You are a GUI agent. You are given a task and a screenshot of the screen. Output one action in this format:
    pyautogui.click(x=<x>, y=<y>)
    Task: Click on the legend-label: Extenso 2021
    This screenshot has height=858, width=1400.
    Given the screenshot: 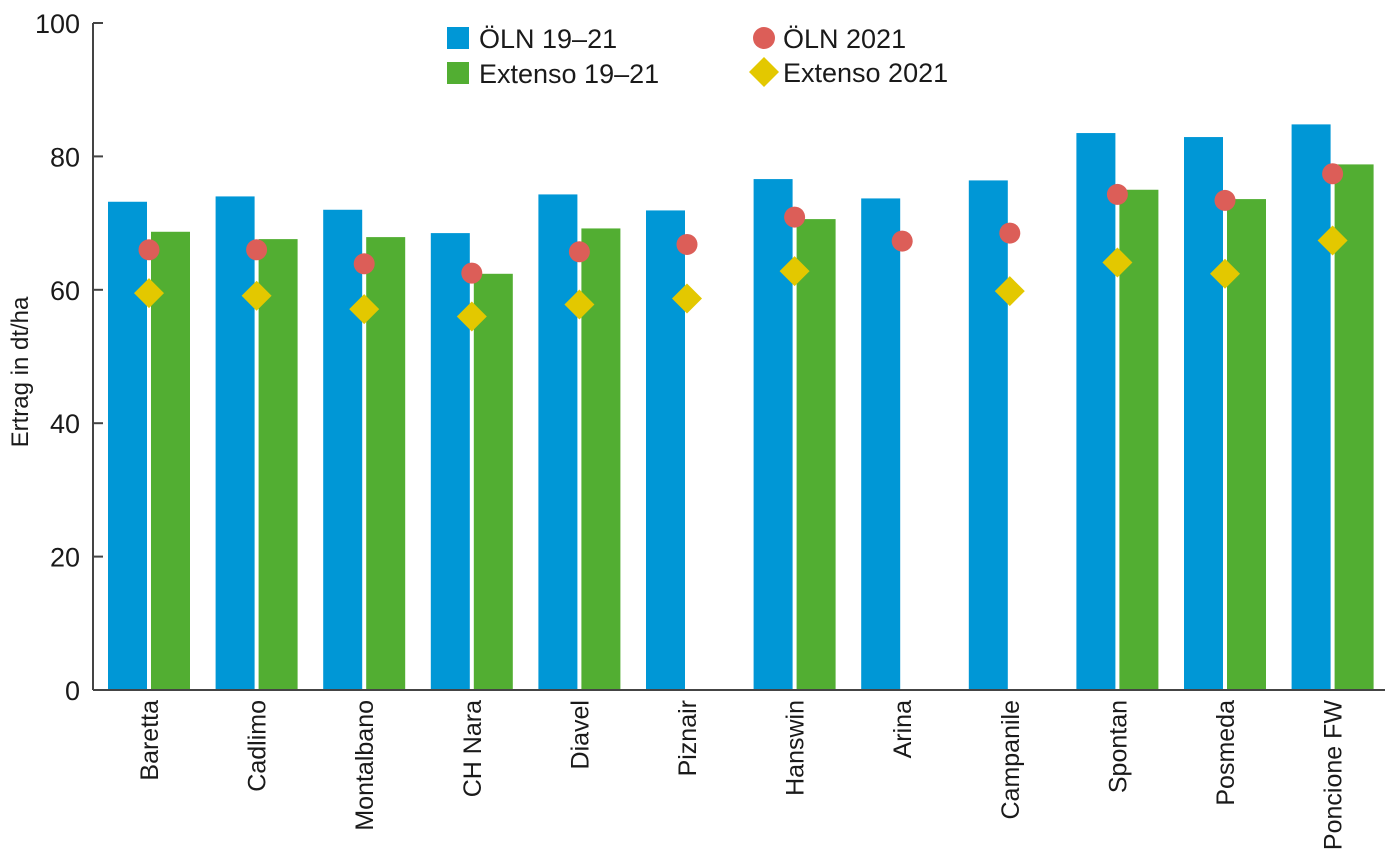 What is the action you would take?
    pyautogui.click(x=865, y=73)
    